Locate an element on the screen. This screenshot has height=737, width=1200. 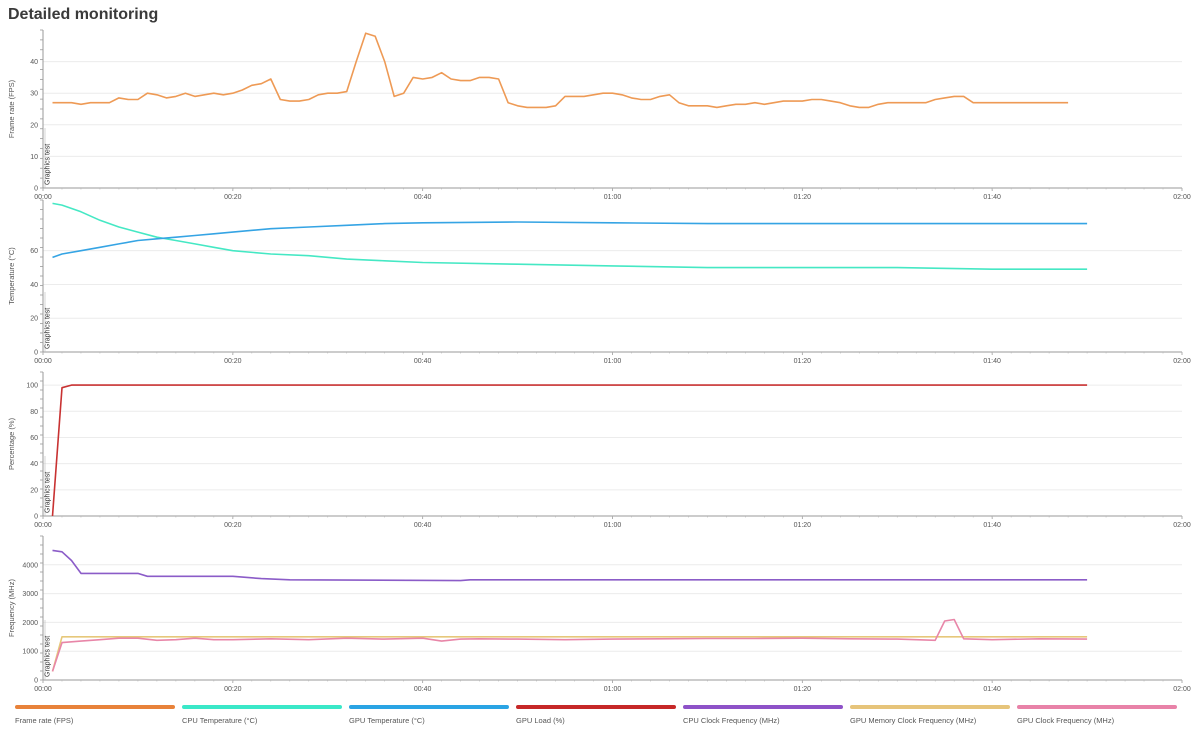
gpu-memory-clock-frequency-mhz-line is located at coordinates (569, 653).